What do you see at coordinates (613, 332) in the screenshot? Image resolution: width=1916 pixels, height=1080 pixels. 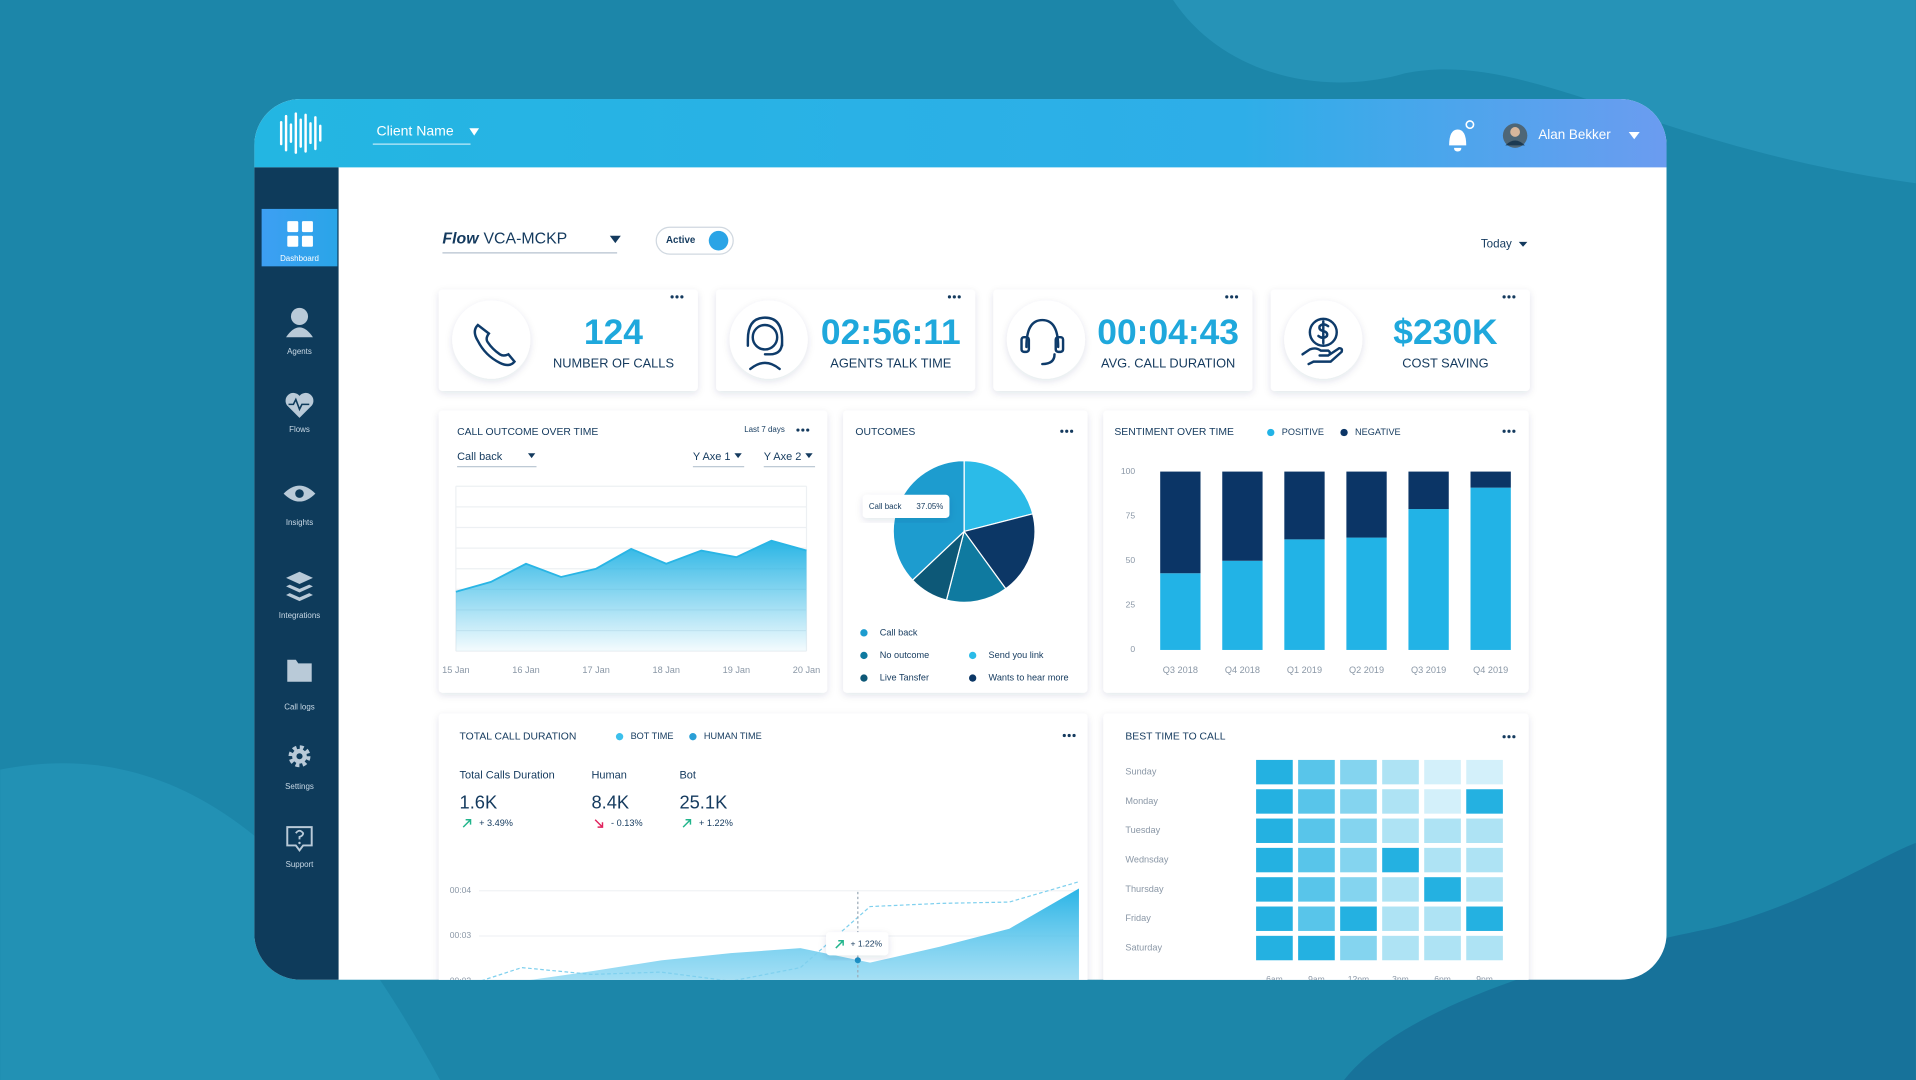 I see `kpi-value: 124` at bounding box center [613, 332].